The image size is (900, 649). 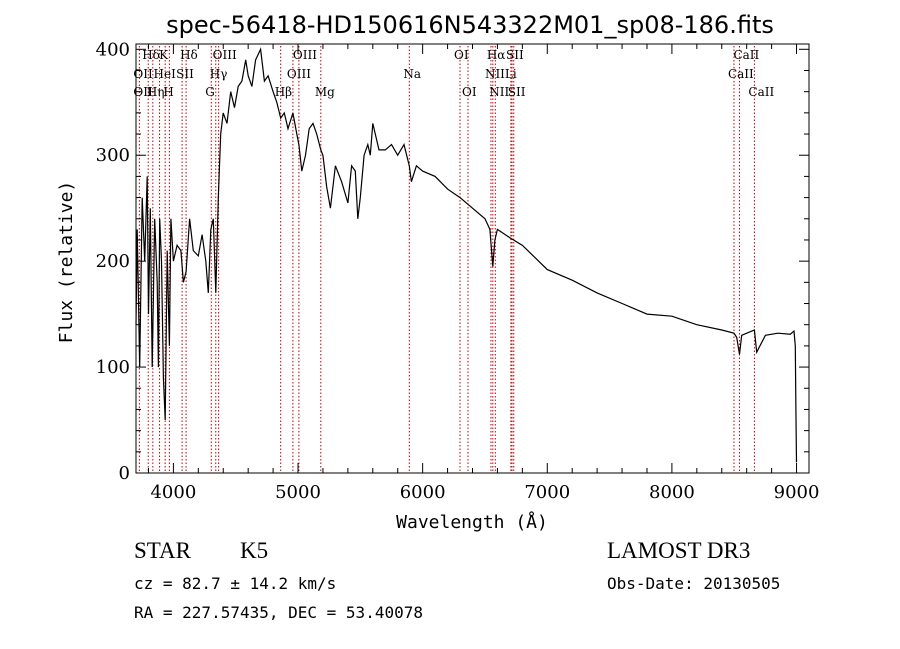 I want to click on object-class: STAR, so click(x=162, y=550).